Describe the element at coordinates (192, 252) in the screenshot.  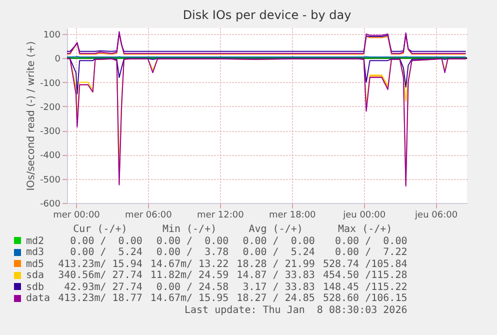
I see `text: 0.00 / 3.78` at that location.